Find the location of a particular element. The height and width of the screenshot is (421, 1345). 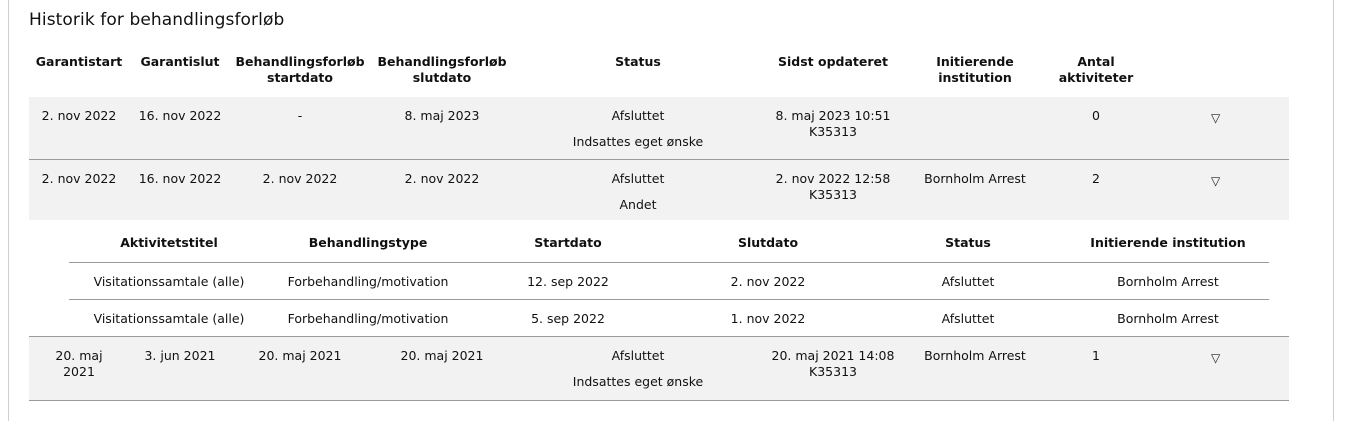

activity-slutdato: 1. nov 2022 is located at coordinates (768, 318).